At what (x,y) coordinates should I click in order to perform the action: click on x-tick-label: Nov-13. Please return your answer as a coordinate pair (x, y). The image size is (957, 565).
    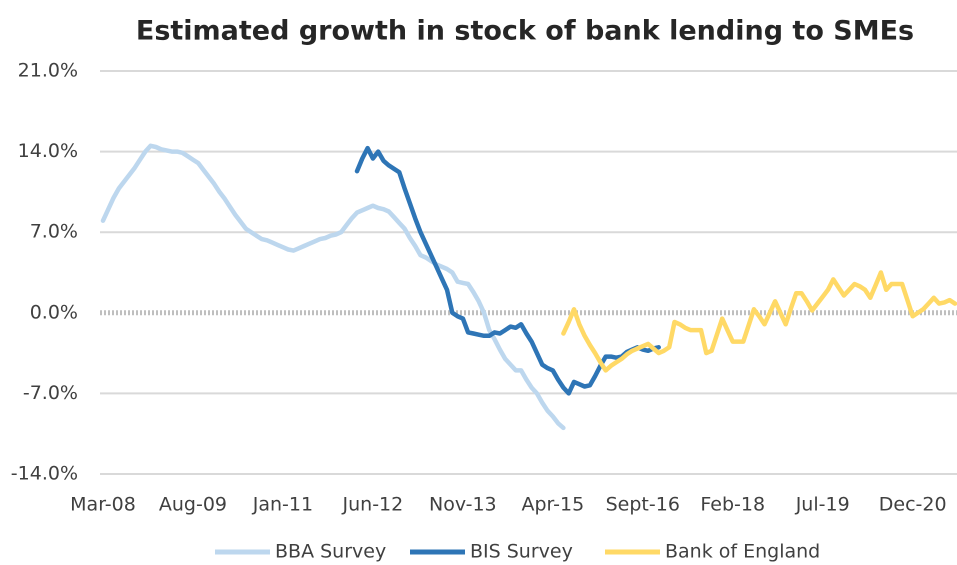
    Looking at the image, I should click on (463, 505).